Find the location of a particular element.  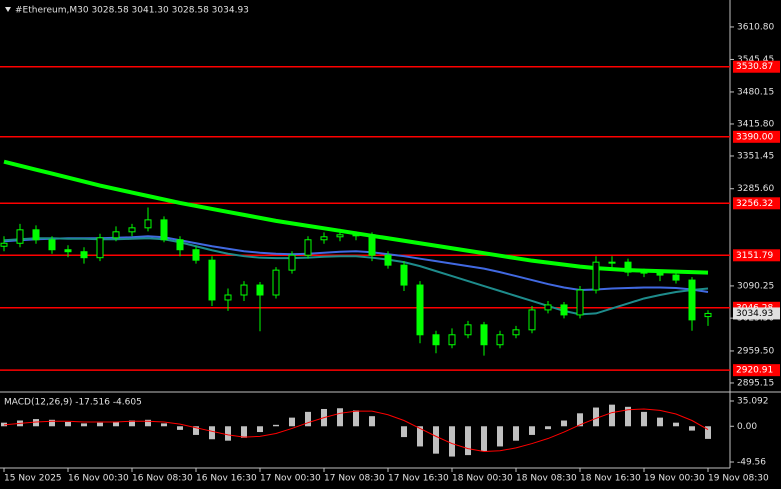

y-tick-label: 3090.25 is located at coordinates (755, 286).